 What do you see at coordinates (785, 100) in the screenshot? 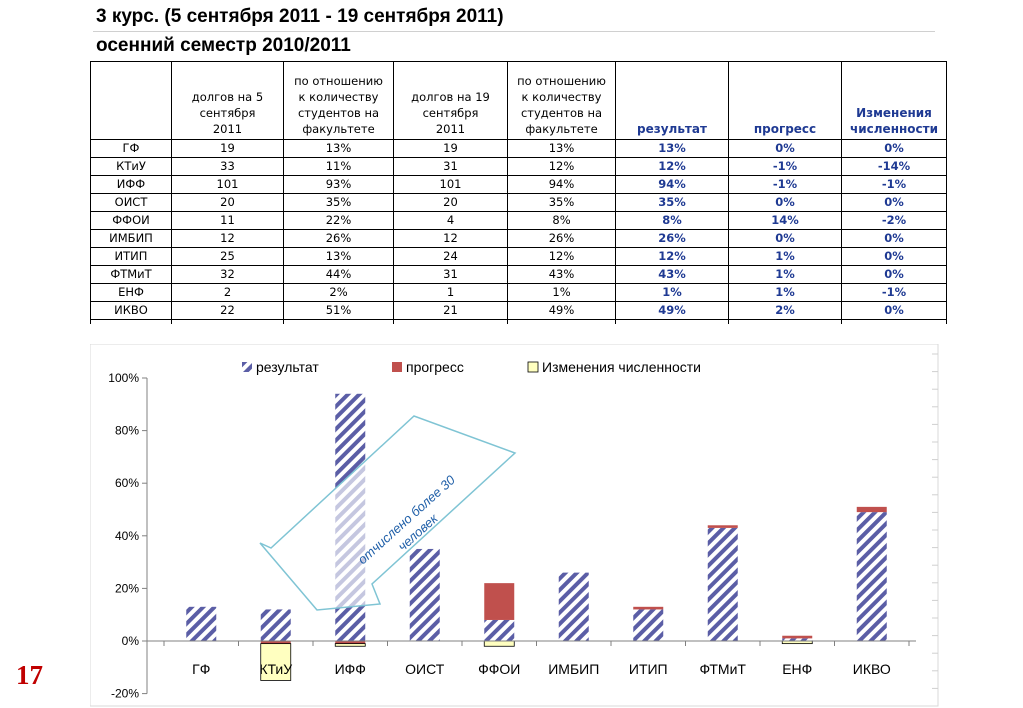
I see `header-cell: прогресс` at bounding box center [785, 100].